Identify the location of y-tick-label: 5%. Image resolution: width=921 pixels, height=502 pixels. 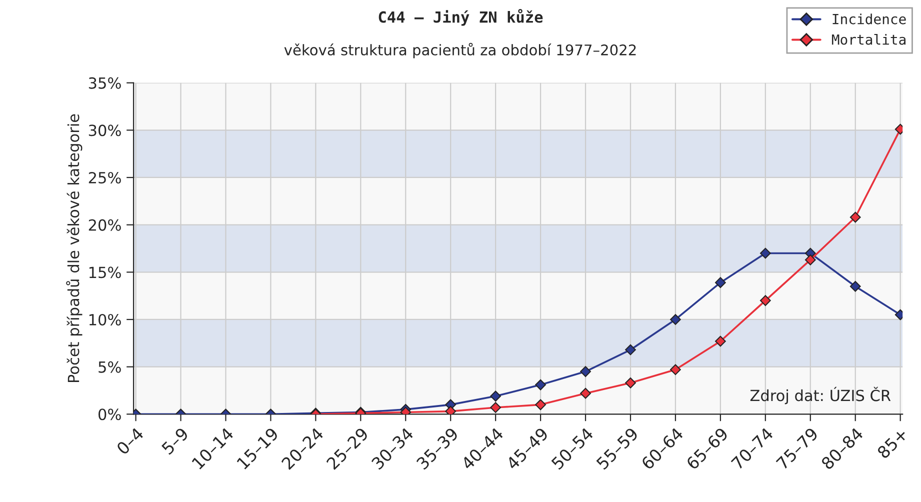
(109, 367).